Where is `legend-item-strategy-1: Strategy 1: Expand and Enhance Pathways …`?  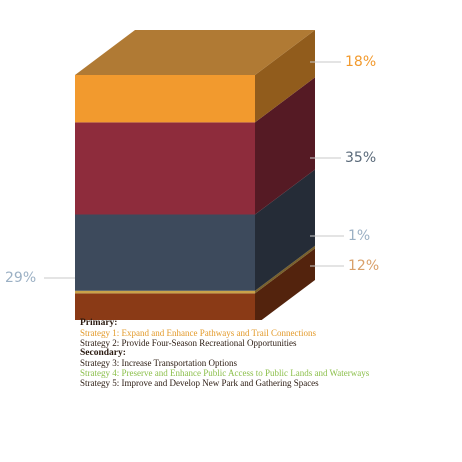
legend-item-strategy-1: Strategy 1: Expand and Enhance Pathways … is located at coordinates (198, 333).